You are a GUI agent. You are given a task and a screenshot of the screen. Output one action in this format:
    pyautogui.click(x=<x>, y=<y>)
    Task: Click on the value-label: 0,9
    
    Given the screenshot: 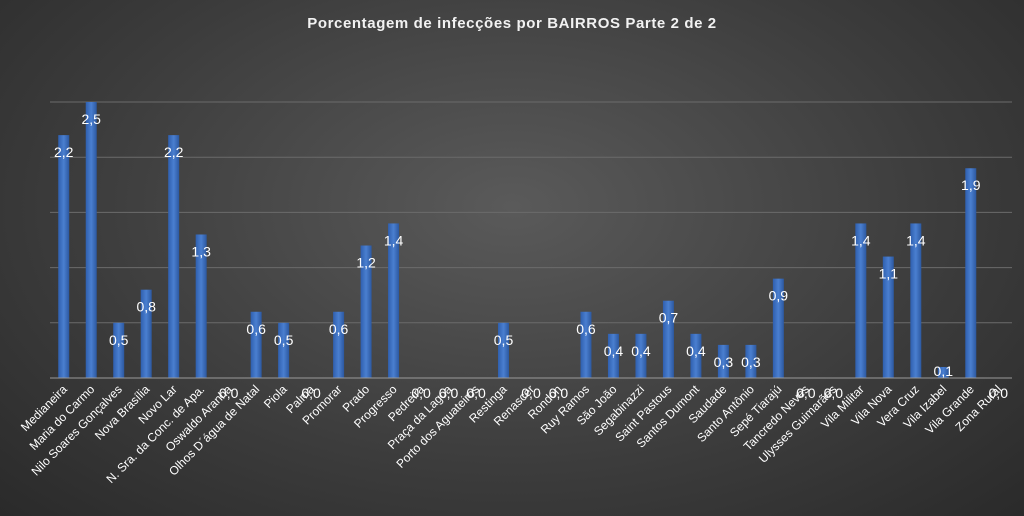 What is the action you would take?
    pyautogui.click(x=779, y=296)
    